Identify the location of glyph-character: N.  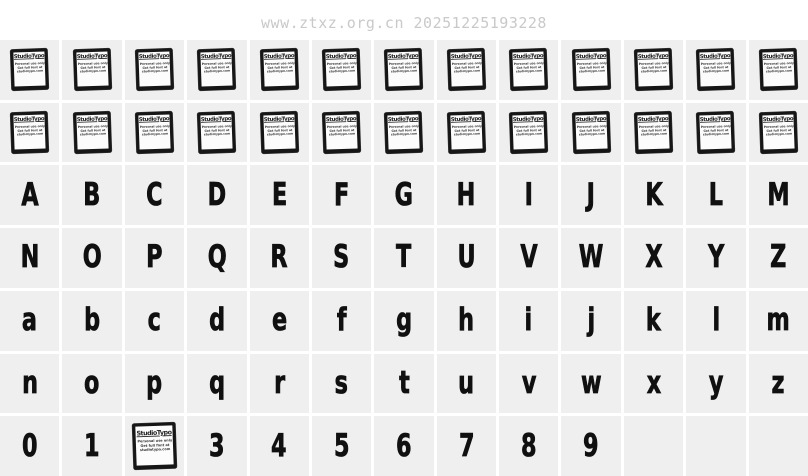
(30, 257).